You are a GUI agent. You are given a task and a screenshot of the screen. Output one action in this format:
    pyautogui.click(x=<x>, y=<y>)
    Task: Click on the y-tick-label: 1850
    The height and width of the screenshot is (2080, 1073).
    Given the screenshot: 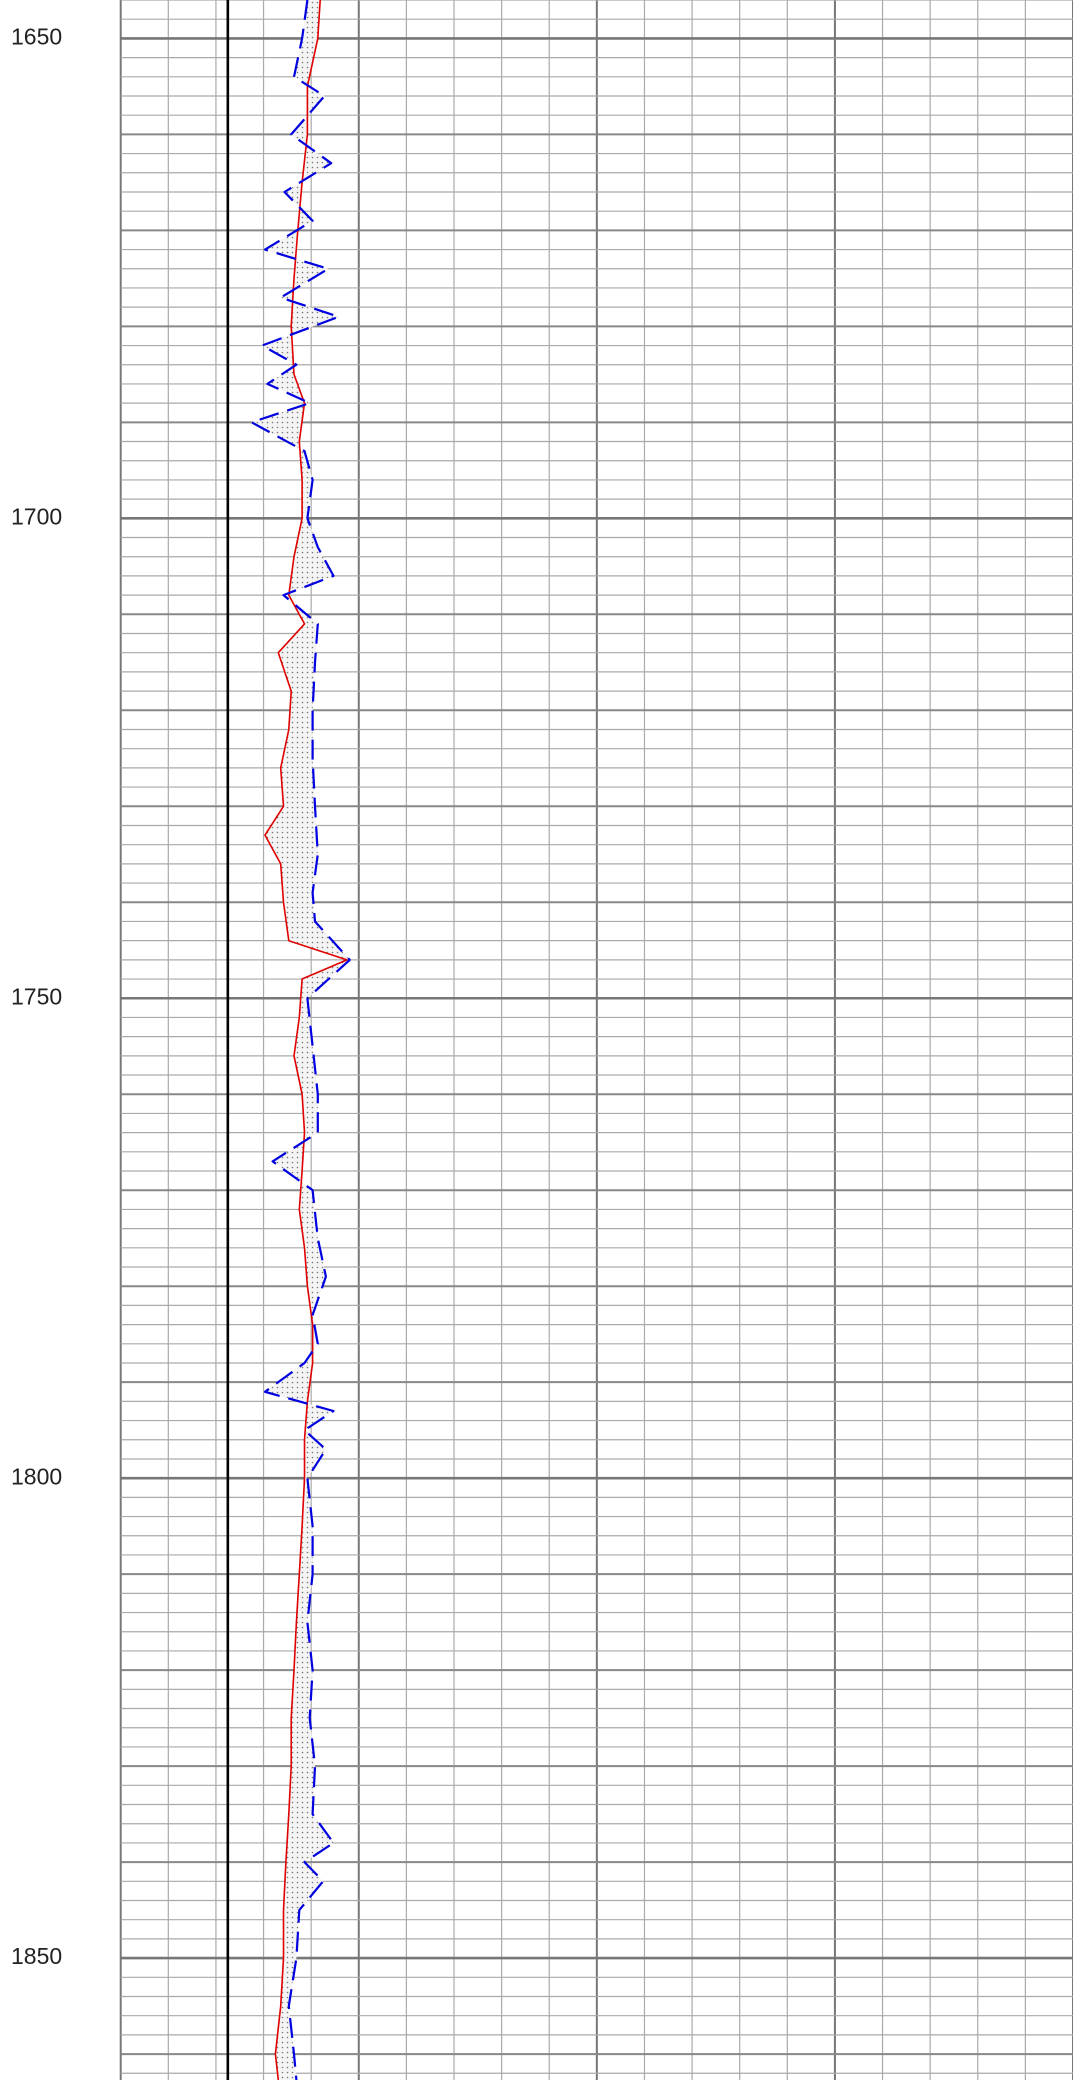 What is the action you would take?
    pyautogui.click(x=36, y=1956)
    